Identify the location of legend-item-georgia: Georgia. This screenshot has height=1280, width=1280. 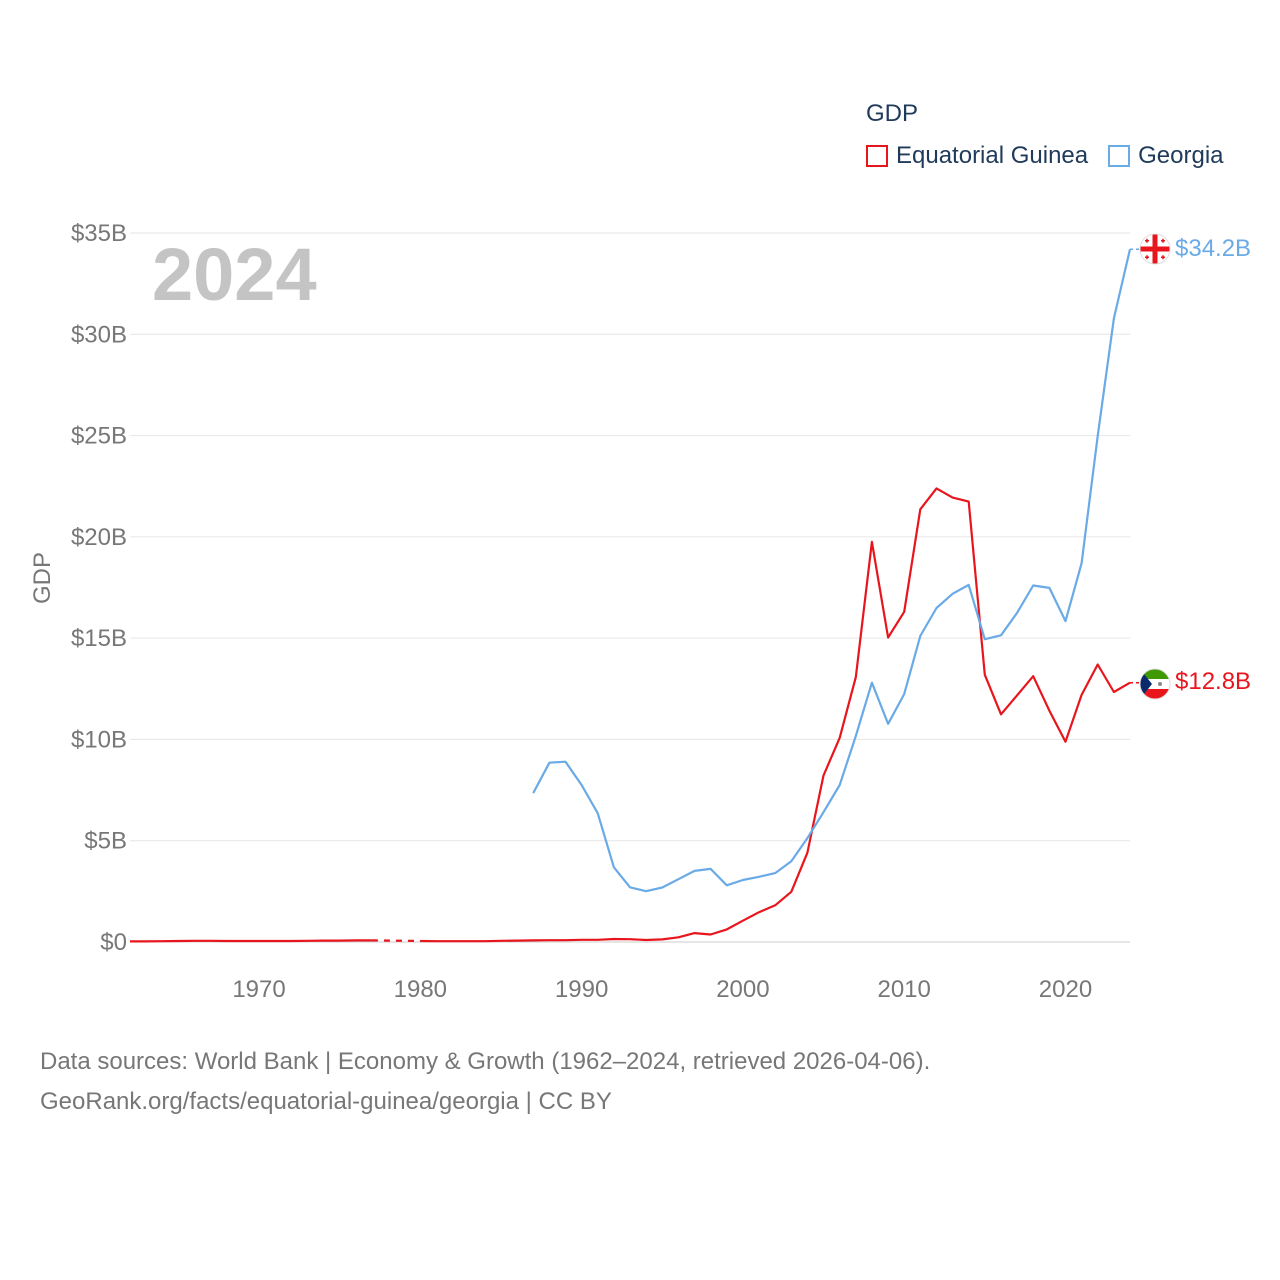
(1166, 156).